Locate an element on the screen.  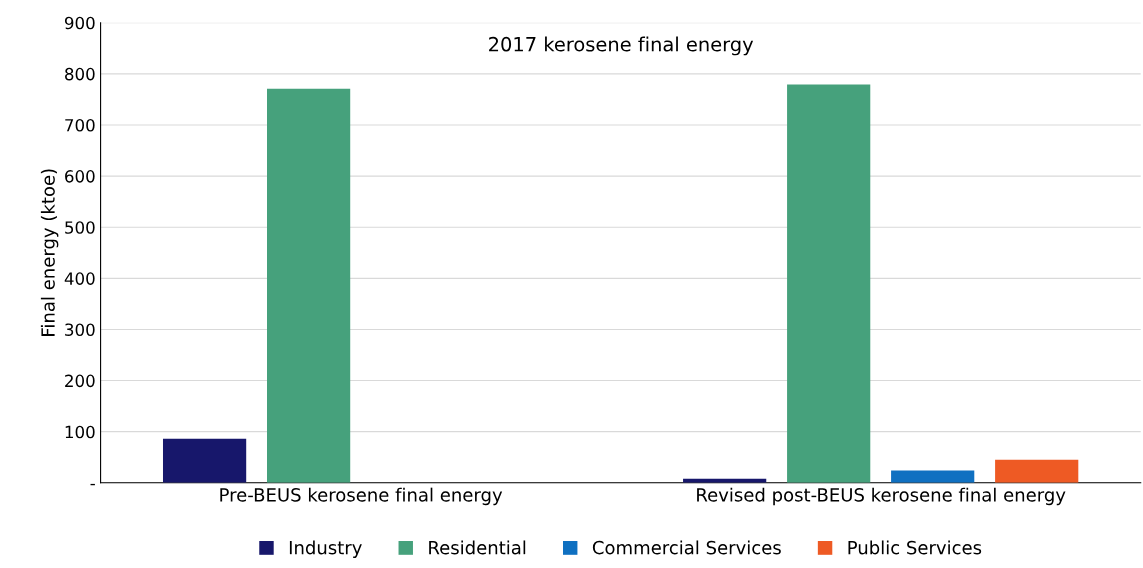
legend-label: Industry is located at coordinates (325, 549).